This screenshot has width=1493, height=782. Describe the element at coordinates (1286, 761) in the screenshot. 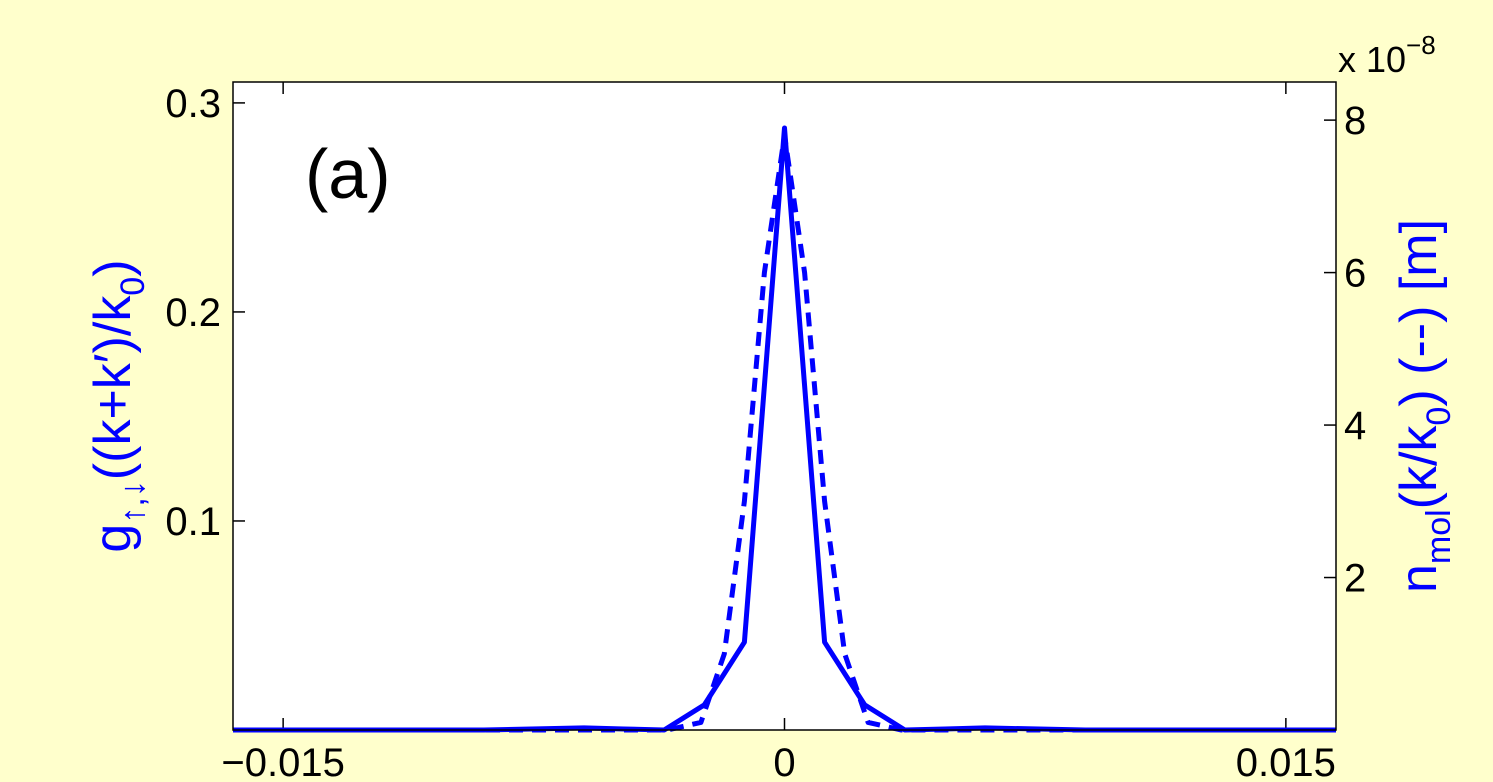

I see `x-tick-label-2: 0.015` at that location.